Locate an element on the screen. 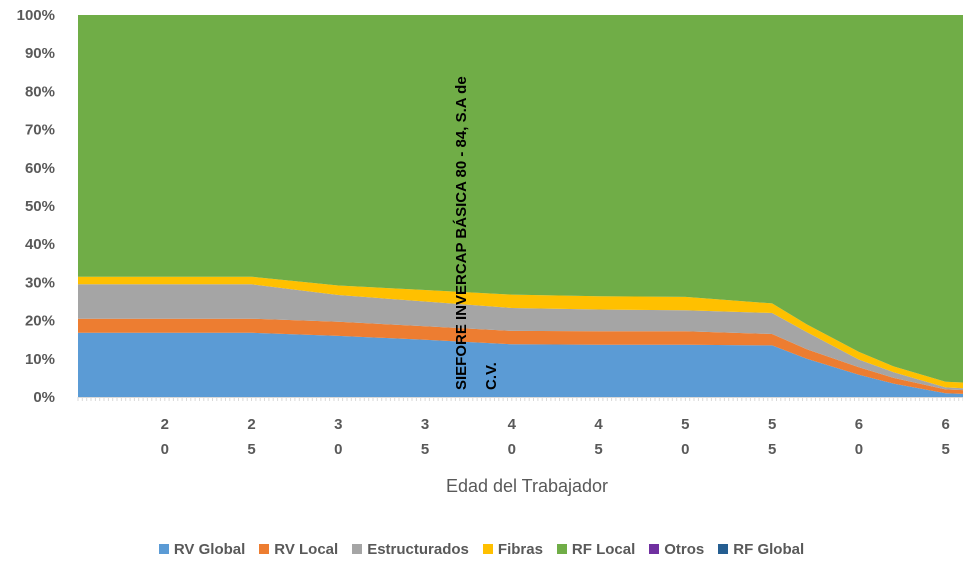  area-rv-local is located at coordinates (520, 356).